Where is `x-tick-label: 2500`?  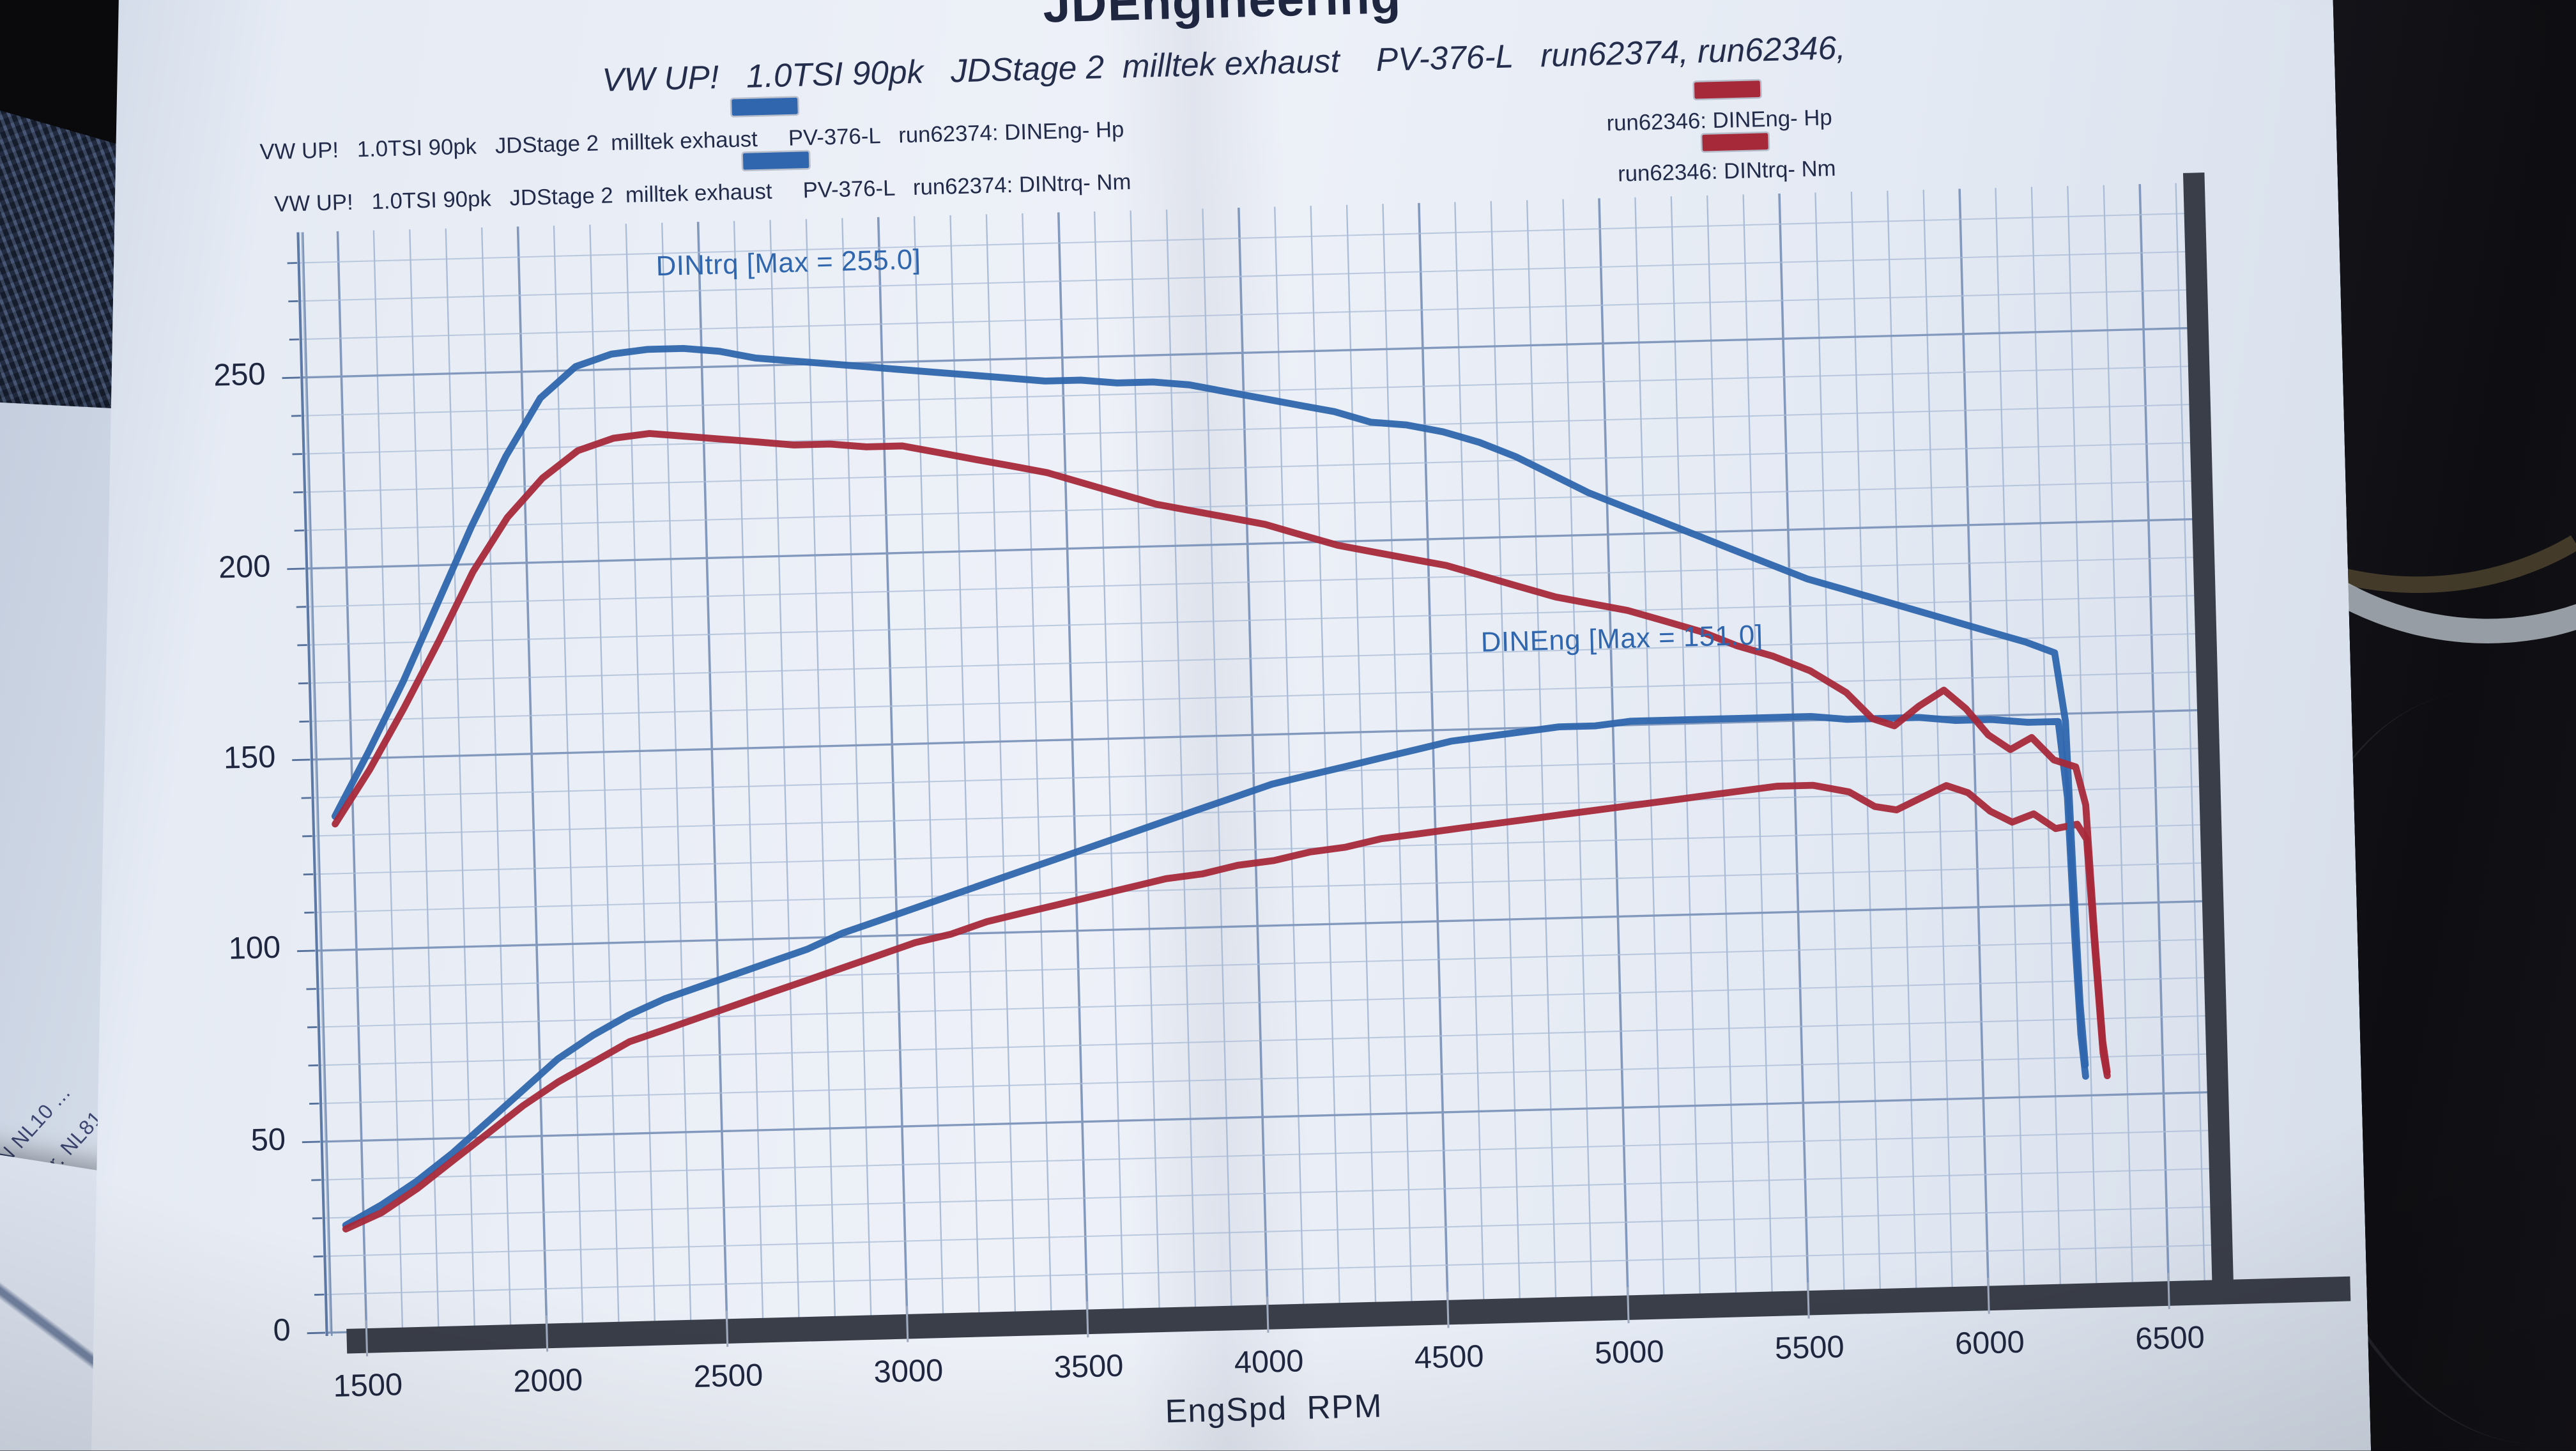 x-tick-label: 2500 is located at coordinates (728, 1378).